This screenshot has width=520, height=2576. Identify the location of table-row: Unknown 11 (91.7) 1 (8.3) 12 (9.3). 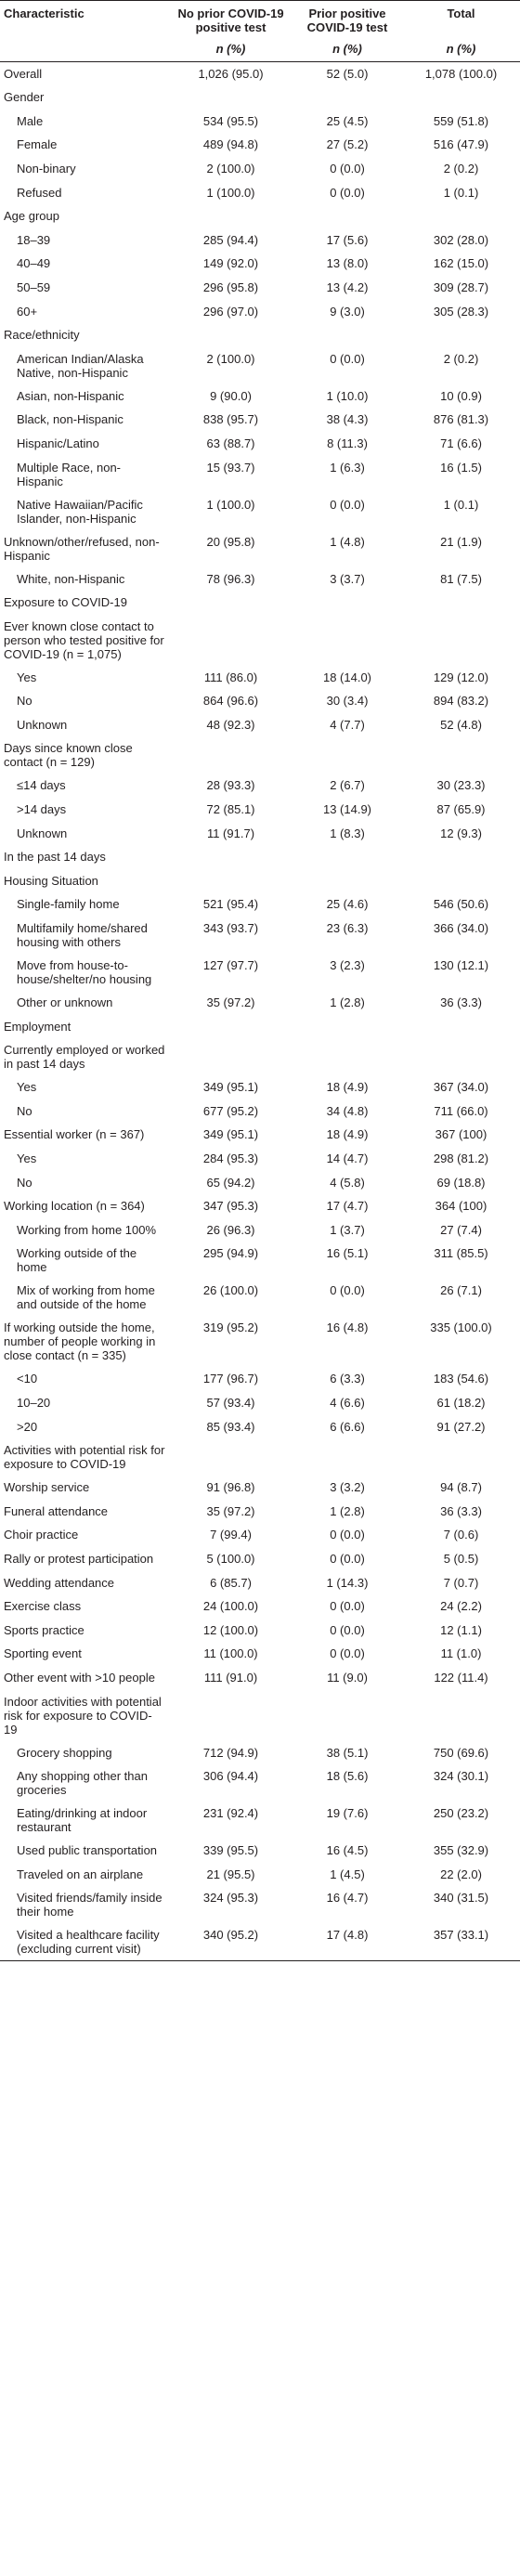
(260, 834).